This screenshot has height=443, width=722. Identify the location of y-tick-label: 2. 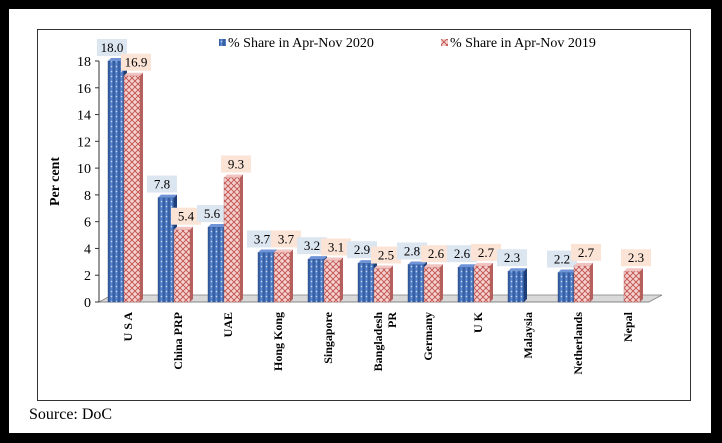
(87, 276).